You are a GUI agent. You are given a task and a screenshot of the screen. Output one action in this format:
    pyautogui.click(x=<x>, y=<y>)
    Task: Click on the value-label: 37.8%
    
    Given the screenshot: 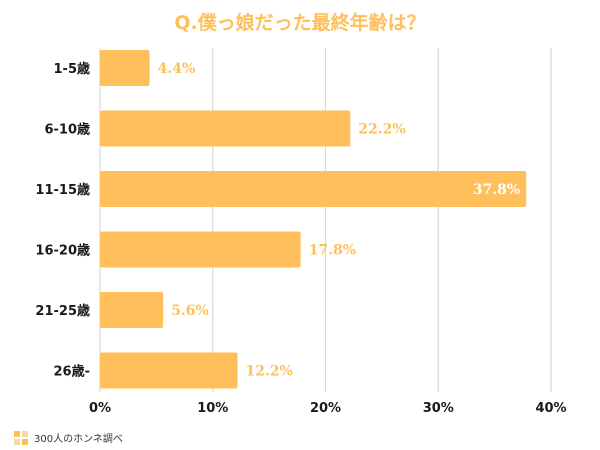 What is the action you would take?
    pyautogui.click(x=496, y=190)
    